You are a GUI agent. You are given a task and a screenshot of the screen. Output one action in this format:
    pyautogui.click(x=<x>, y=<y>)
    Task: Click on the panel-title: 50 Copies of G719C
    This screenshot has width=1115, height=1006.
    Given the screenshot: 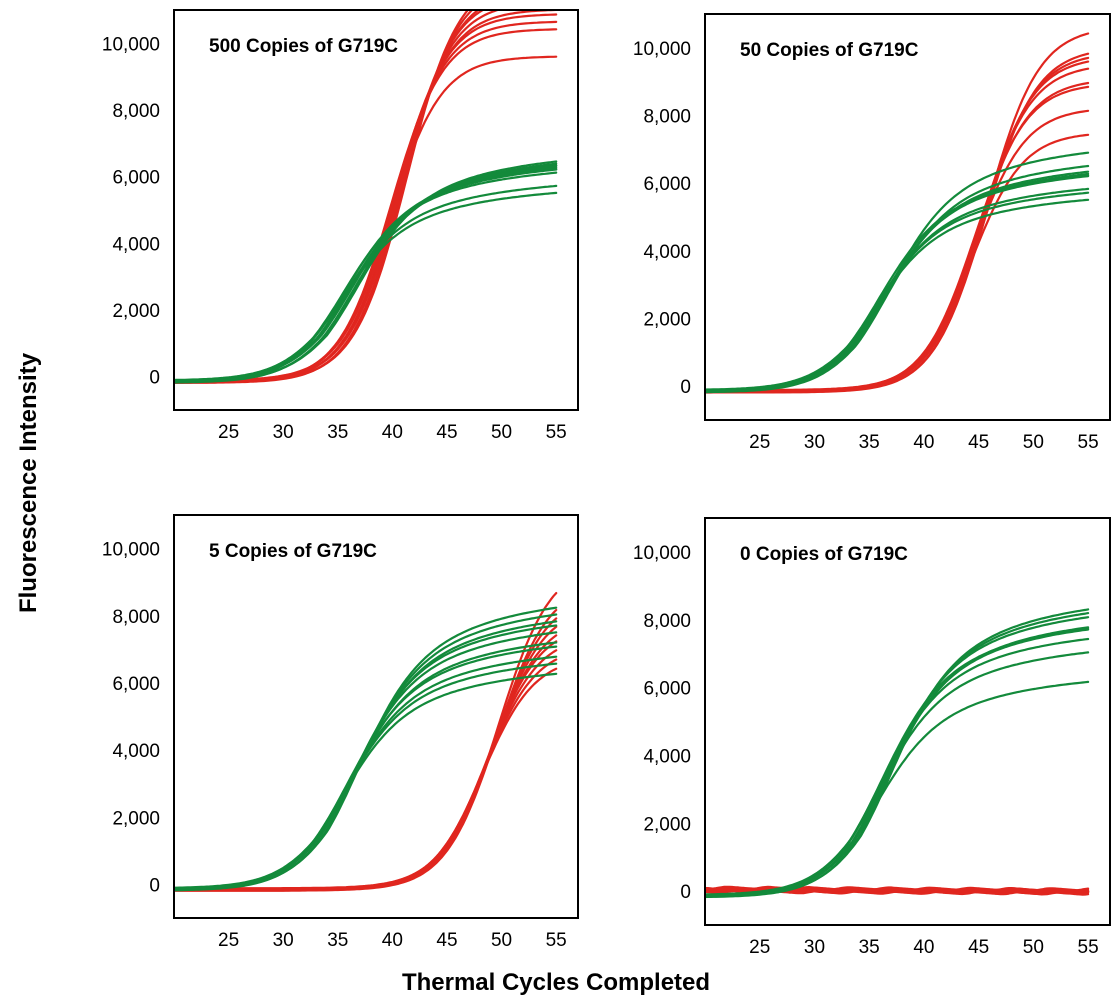 What is the action you would take?
    pyautogui.click(x=829, y=50)
    